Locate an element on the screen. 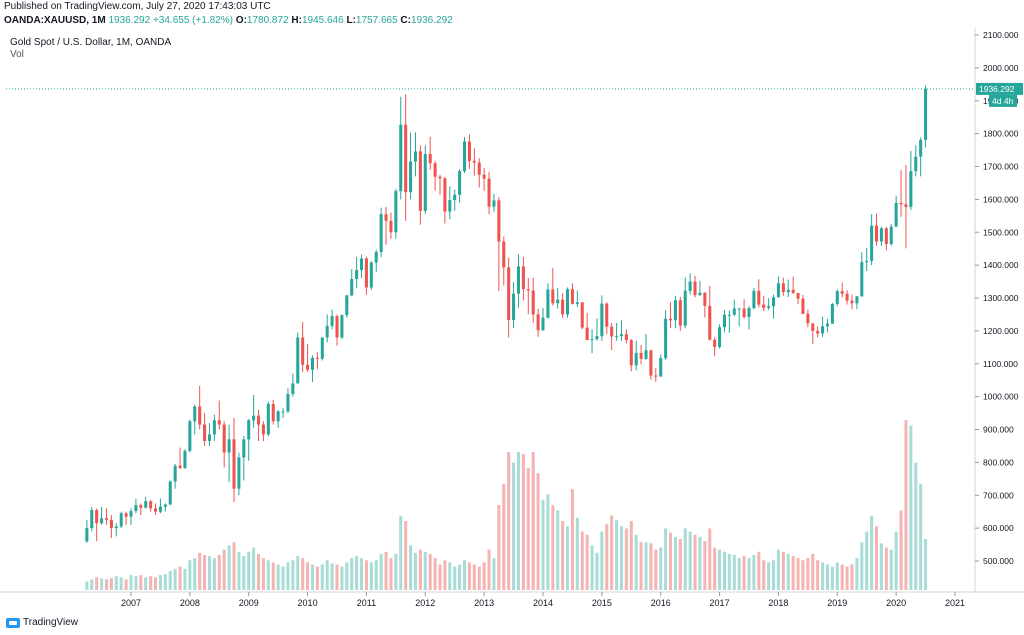  time-tick-label: 2016 is located at coordinates (661, 603).